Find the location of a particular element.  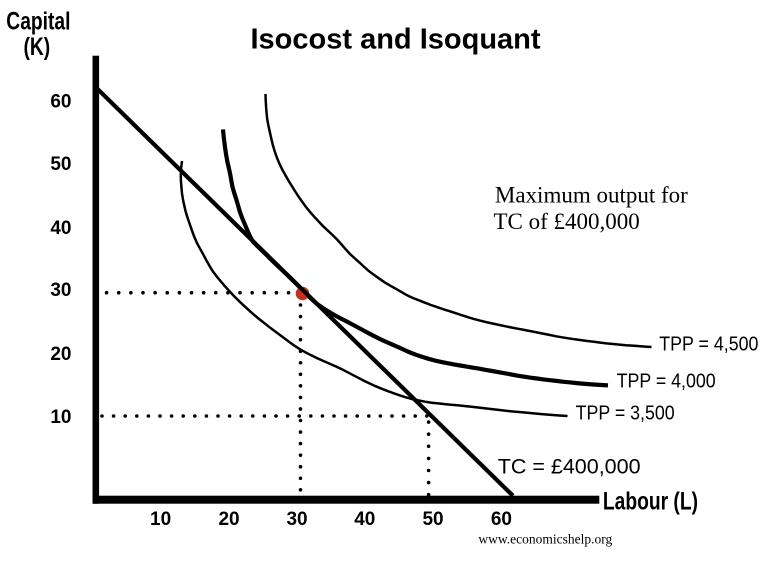

svg-text: www.economicshelp.org is located at coordinates (545, 538).